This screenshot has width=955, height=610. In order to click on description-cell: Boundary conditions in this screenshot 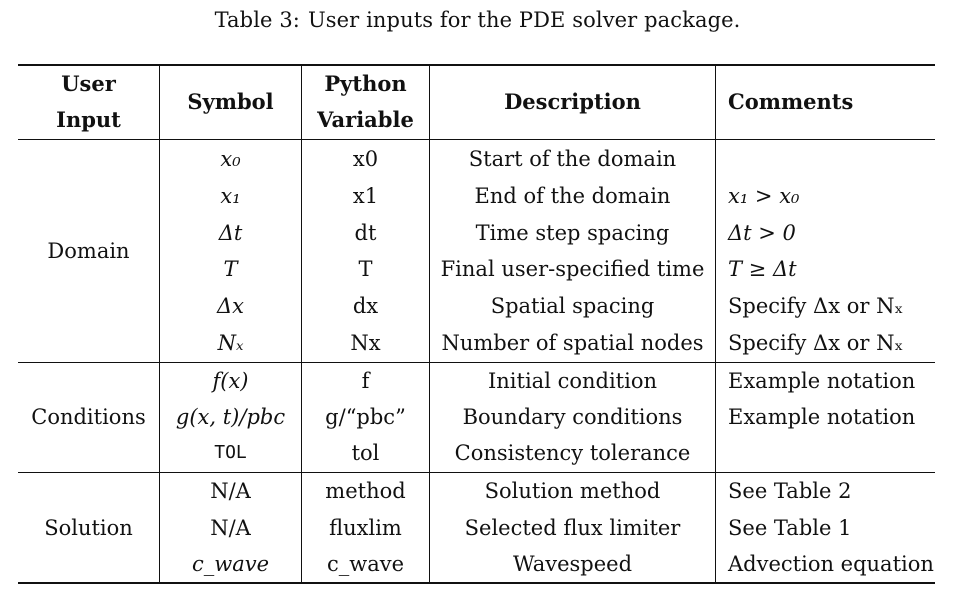, I will do `click(572, 417)`.